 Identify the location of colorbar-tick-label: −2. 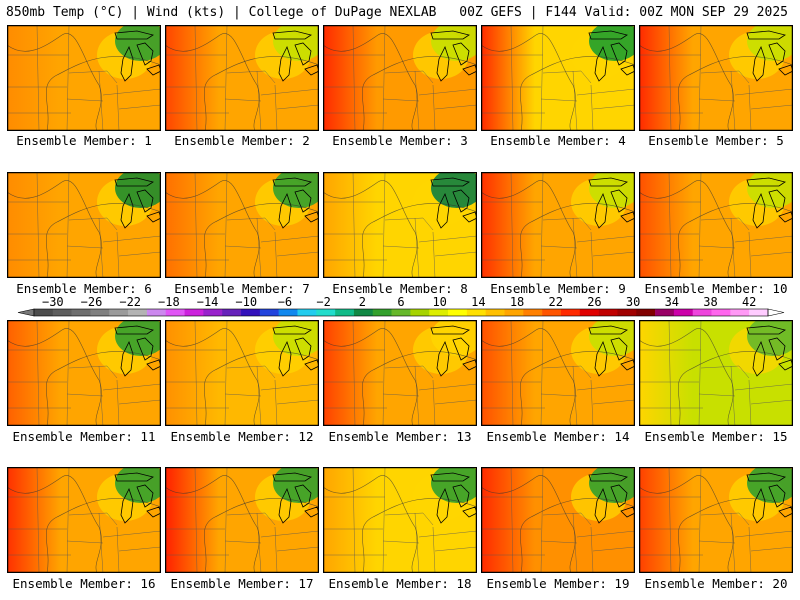
(323, 302).